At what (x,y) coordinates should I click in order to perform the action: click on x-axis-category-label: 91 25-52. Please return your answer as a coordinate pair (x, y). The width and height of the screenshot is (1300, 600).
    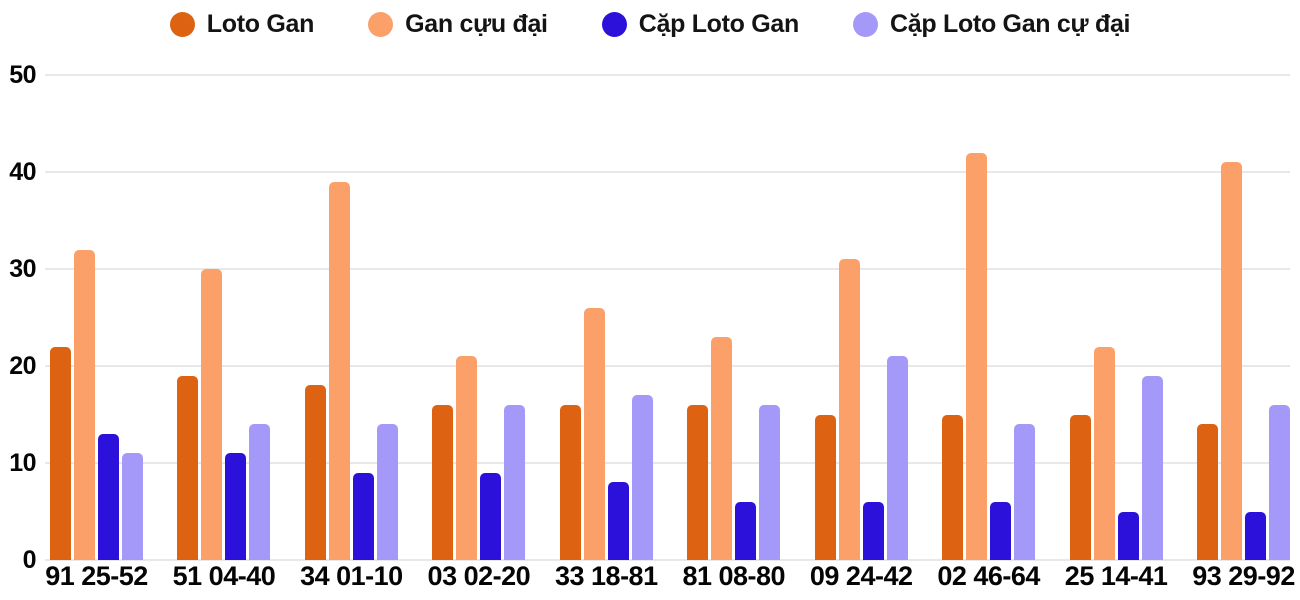
    Looking at the image, I should click on (96, 576).